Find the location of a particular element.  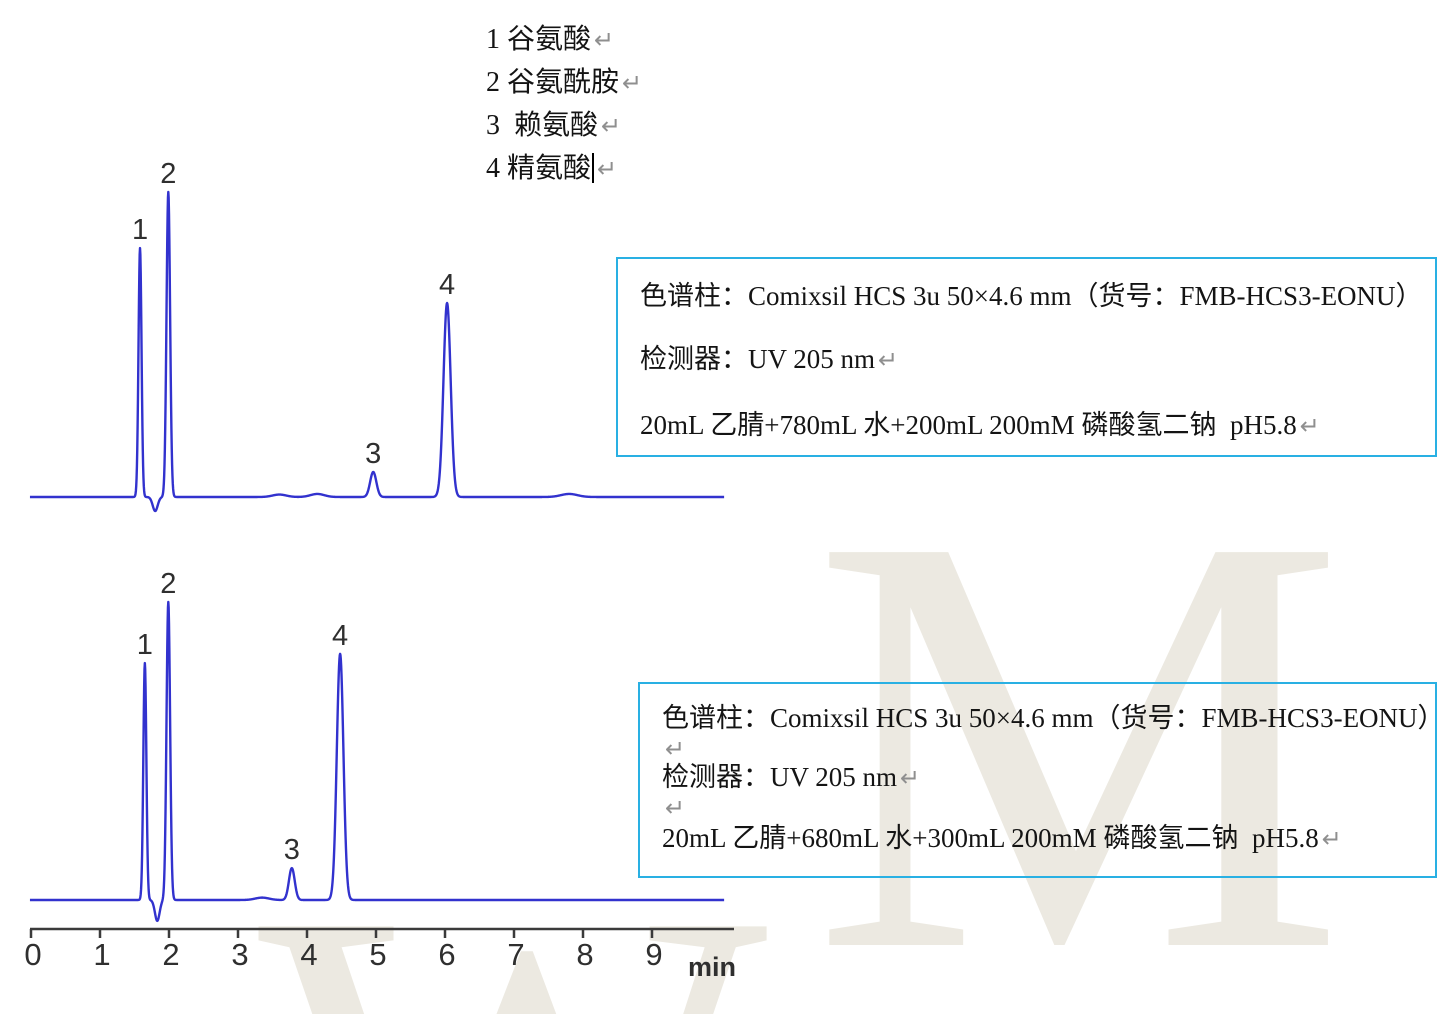

axis-tick-label: 7 is located at coordinates (516, 954).